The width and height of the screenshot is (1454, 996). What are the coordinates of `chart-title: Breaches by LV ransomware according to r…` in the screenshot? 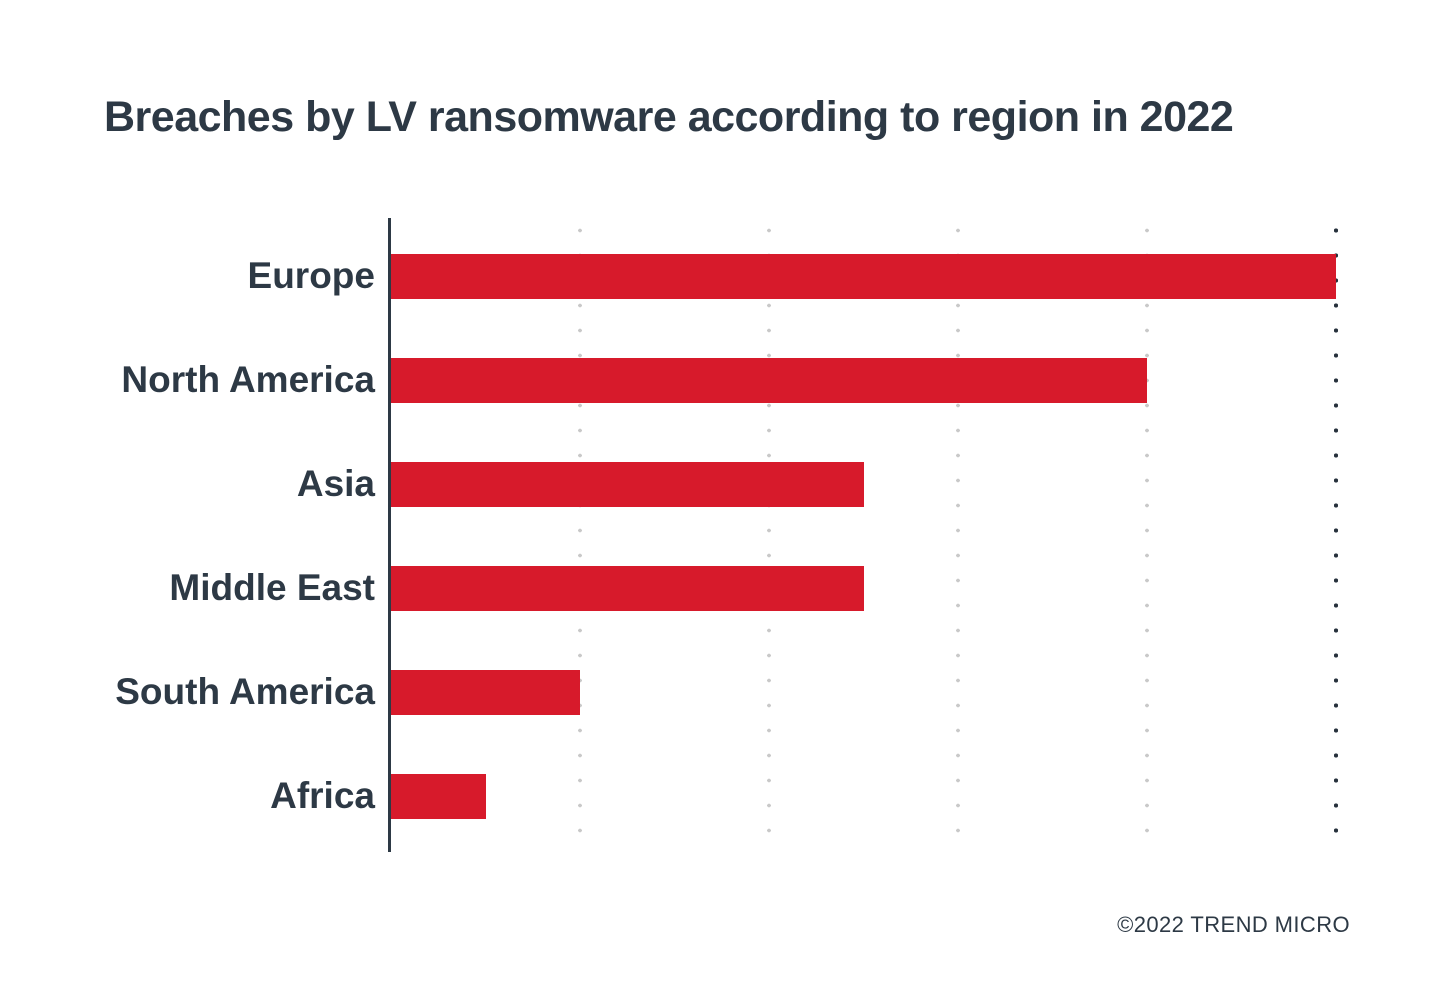 It's located at (669, 117).